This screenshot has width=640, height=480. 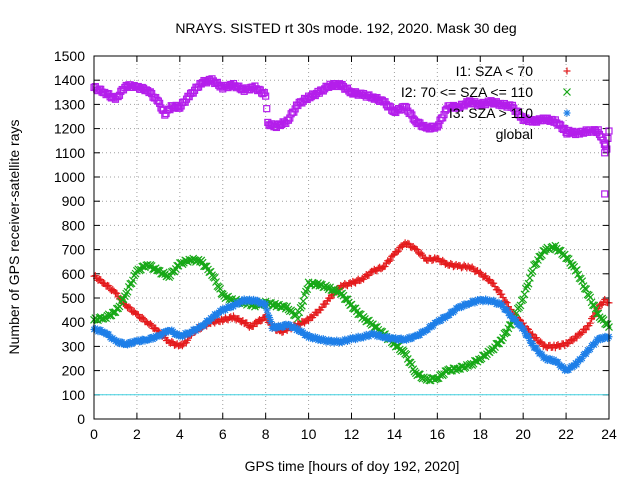 What do you see at coordinates (491, 113) in the screenshot?
I see `legend-label: I3: SZA > 110` at bounding box center [491, 113].